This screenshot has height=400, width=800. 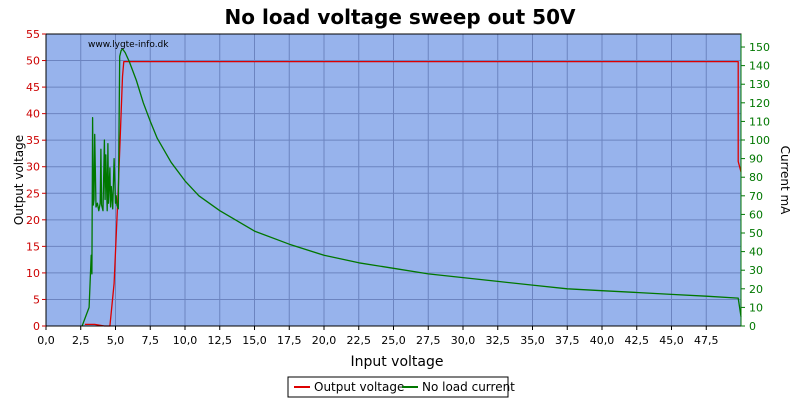 I want to click on y-left-tick-label: 50, so click(x=33, y=61).